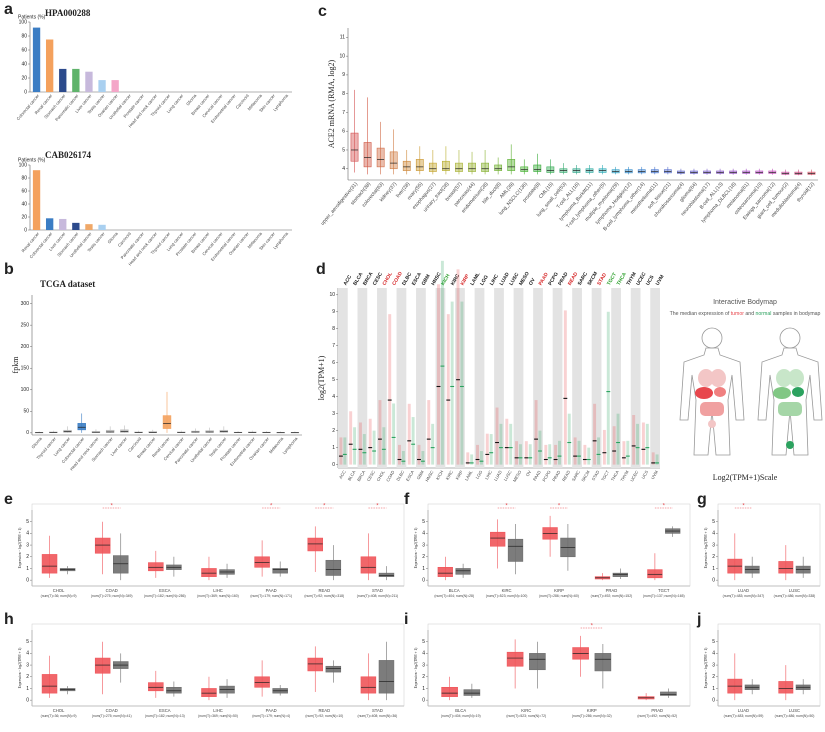  I want to click on x-tick-label: BRCA, so click(361, 475).